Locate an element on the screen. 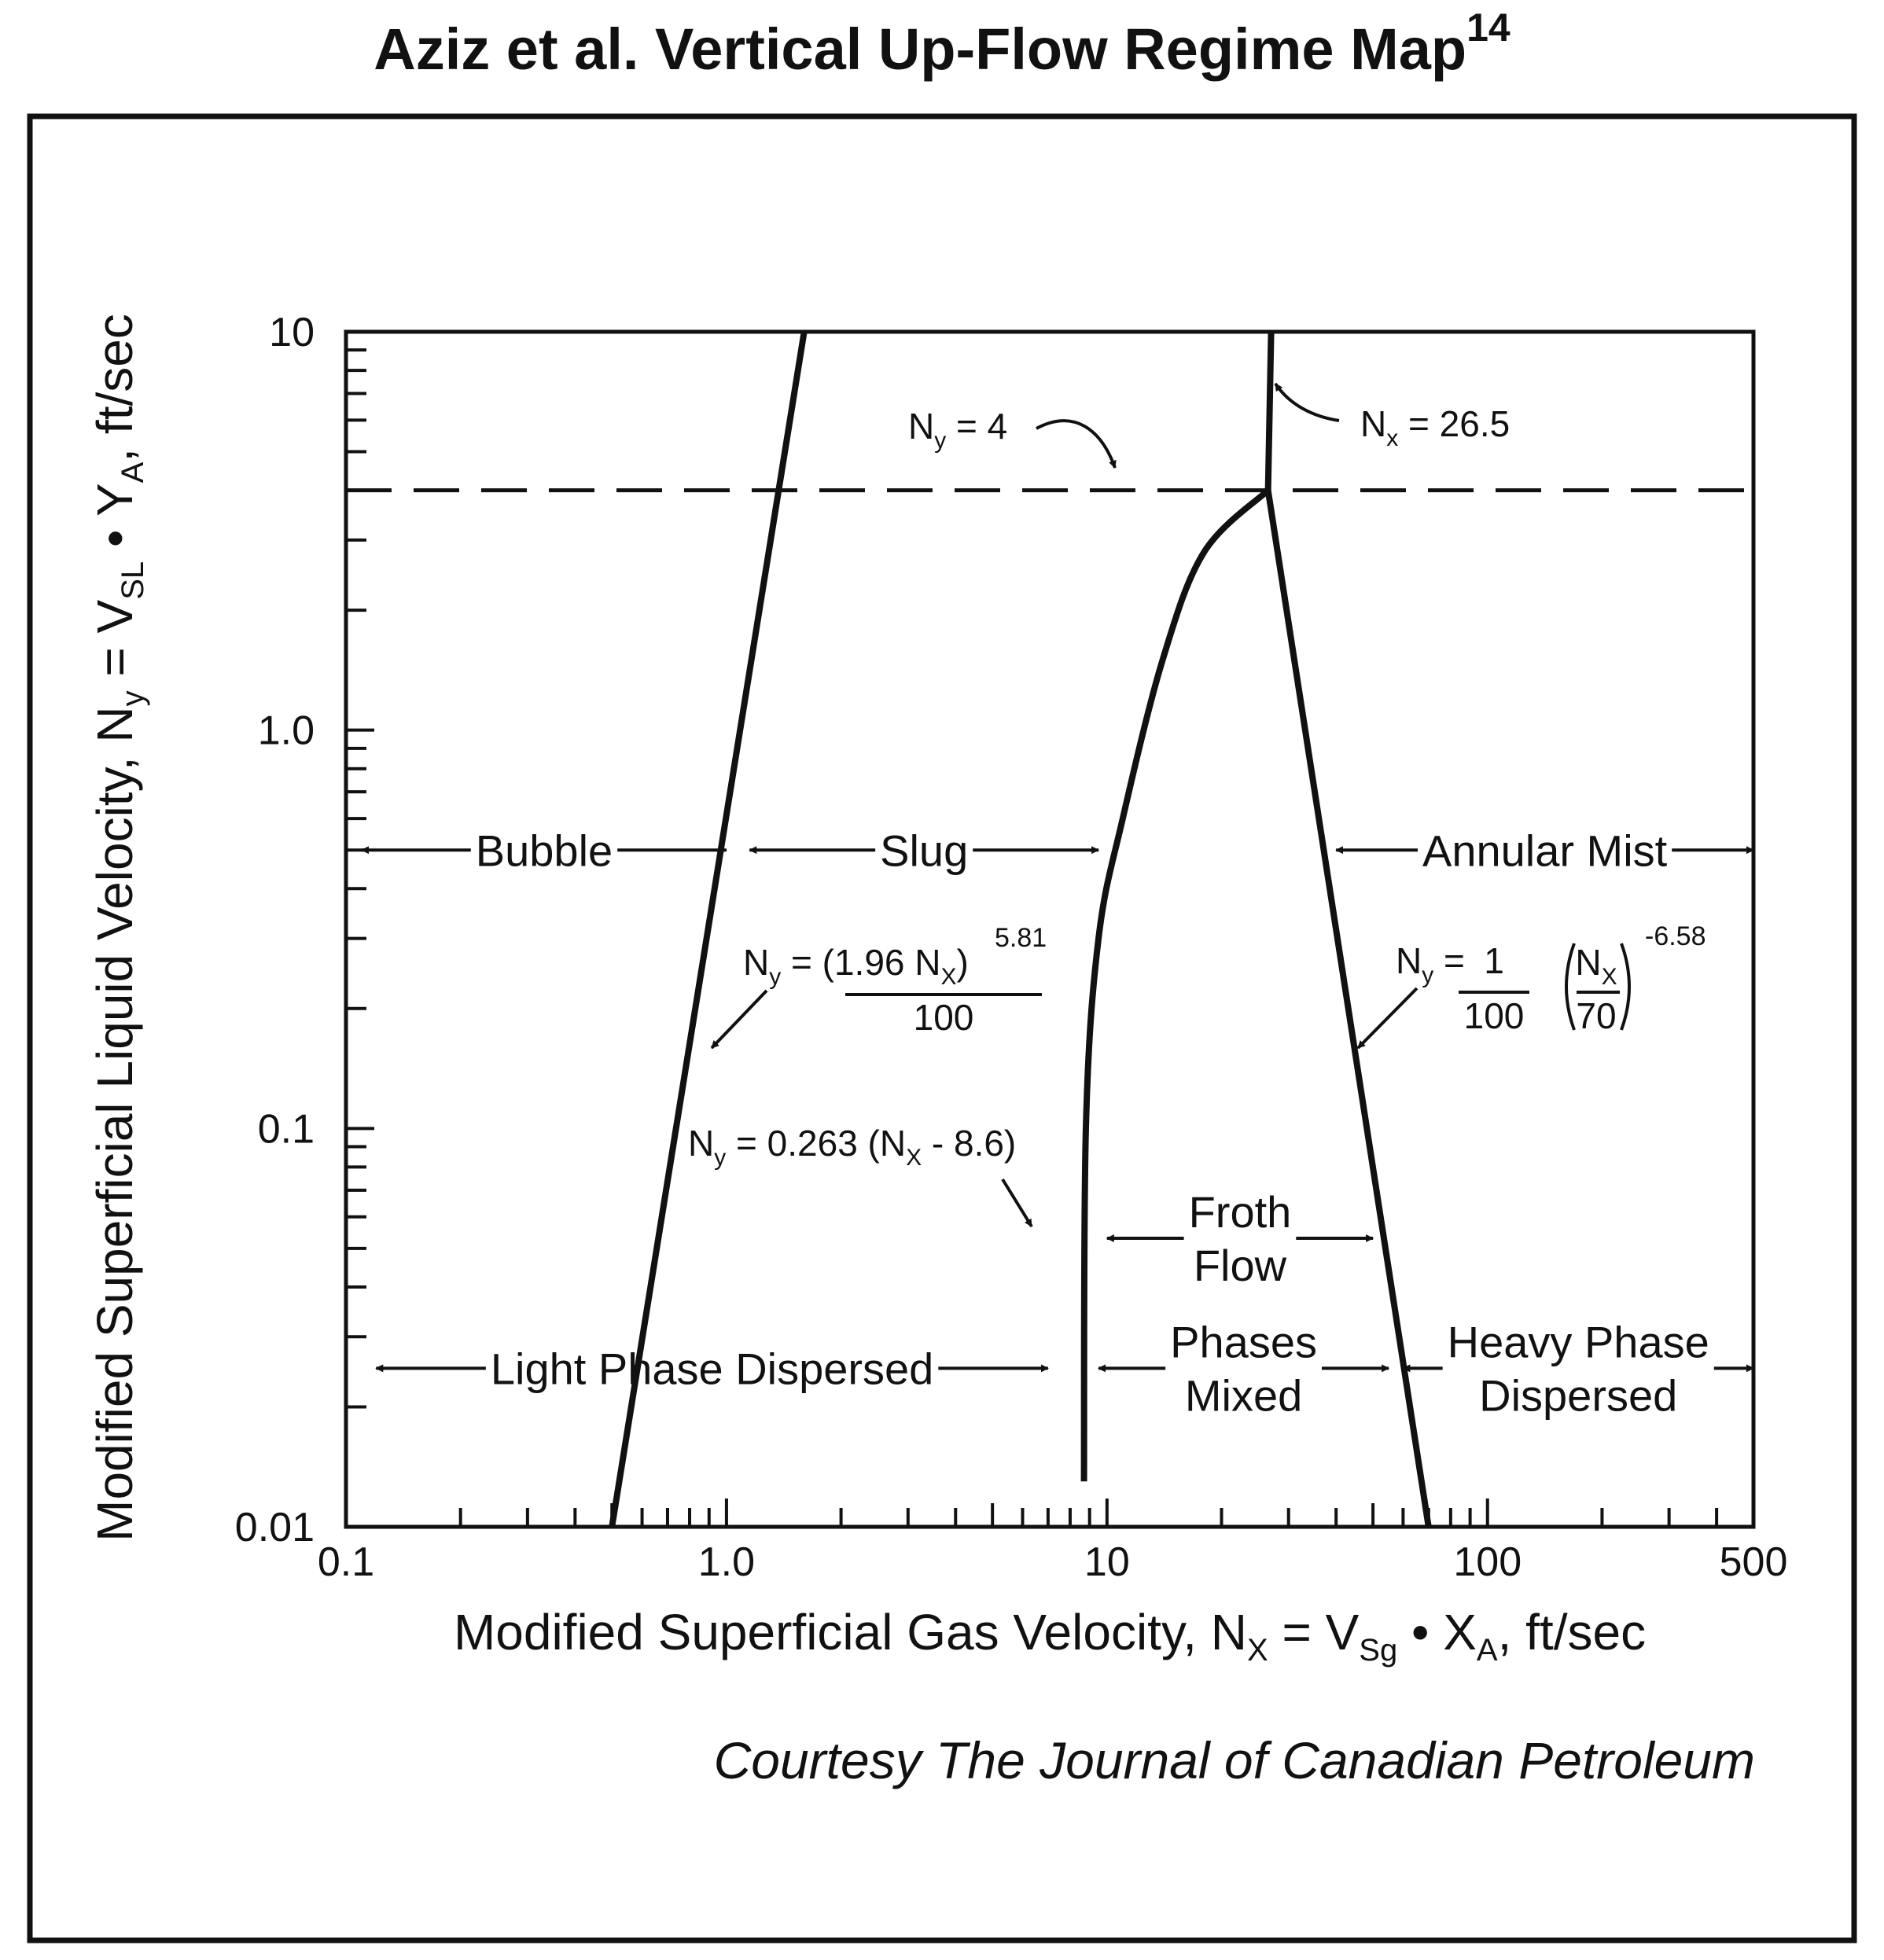  region-label-text: Froth is located at coordinates (1240, 1212).